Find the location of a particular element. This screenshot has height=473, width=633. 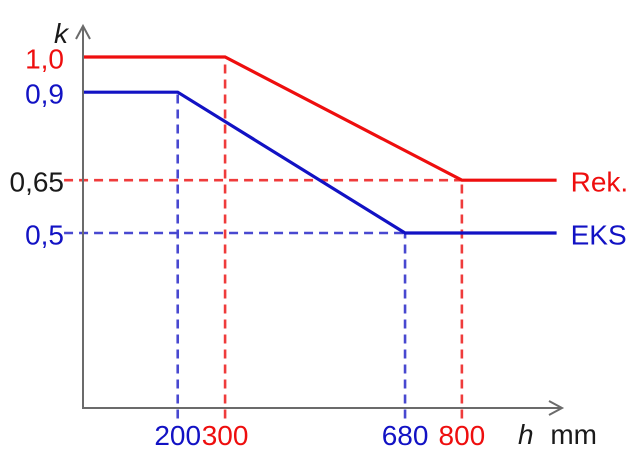

series-label-eks: EKS is located at coordinates (599, 235).